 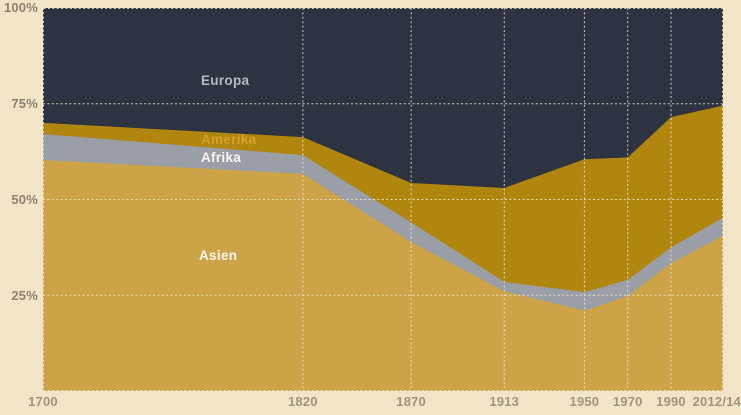 I want to click on x-tick-1700: 1700, so click(x=43, y=401).